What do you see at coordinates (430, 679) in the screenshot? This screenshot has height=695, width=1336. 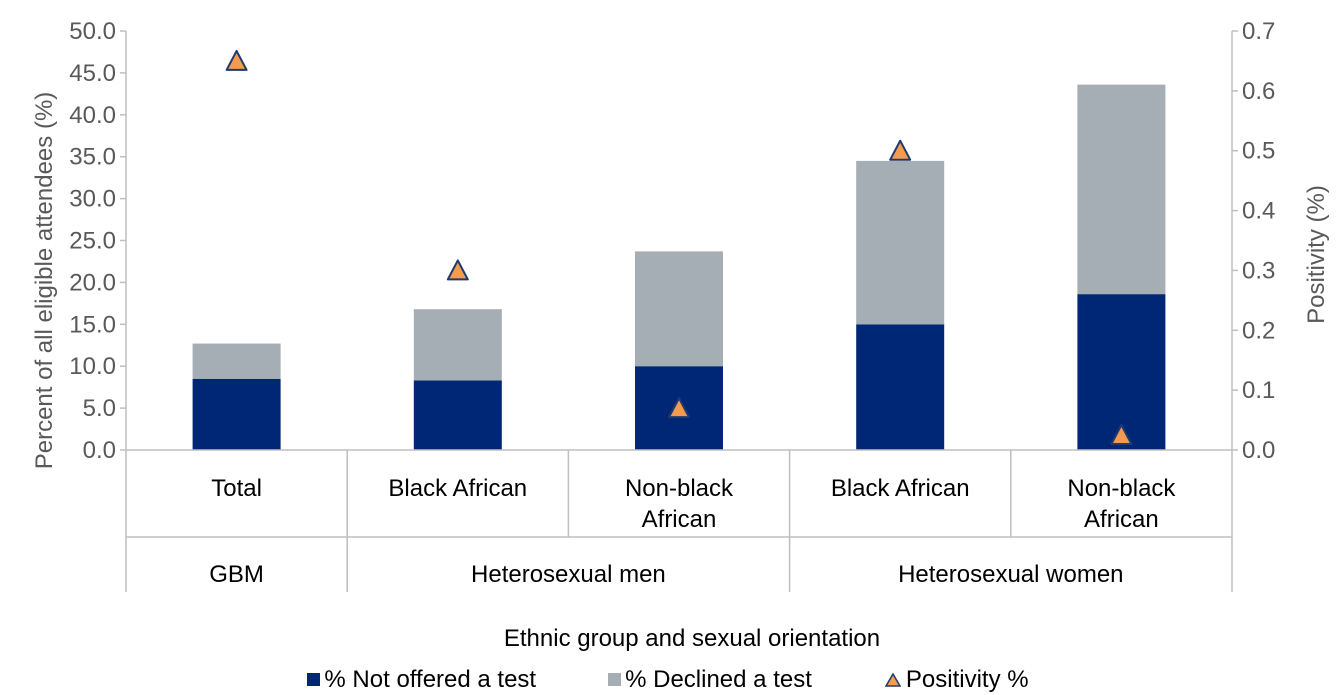 I see `legend-label-not-offered: % Not offered a test` at bounding box center [430, 679].